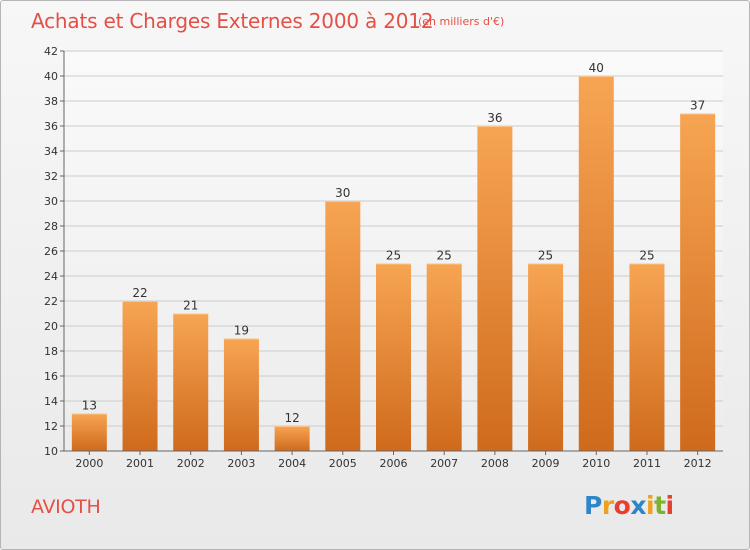  I want to click on proxiti-logo: Proxiti, so click(629, 505).